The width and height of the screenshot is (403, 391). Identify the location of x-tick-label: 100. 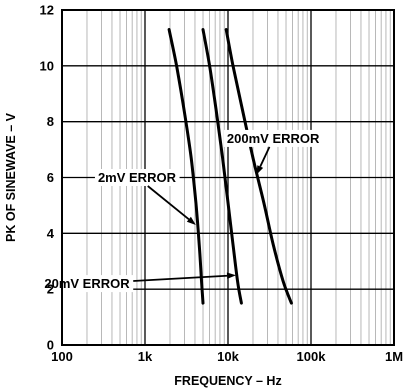
(62, 356).